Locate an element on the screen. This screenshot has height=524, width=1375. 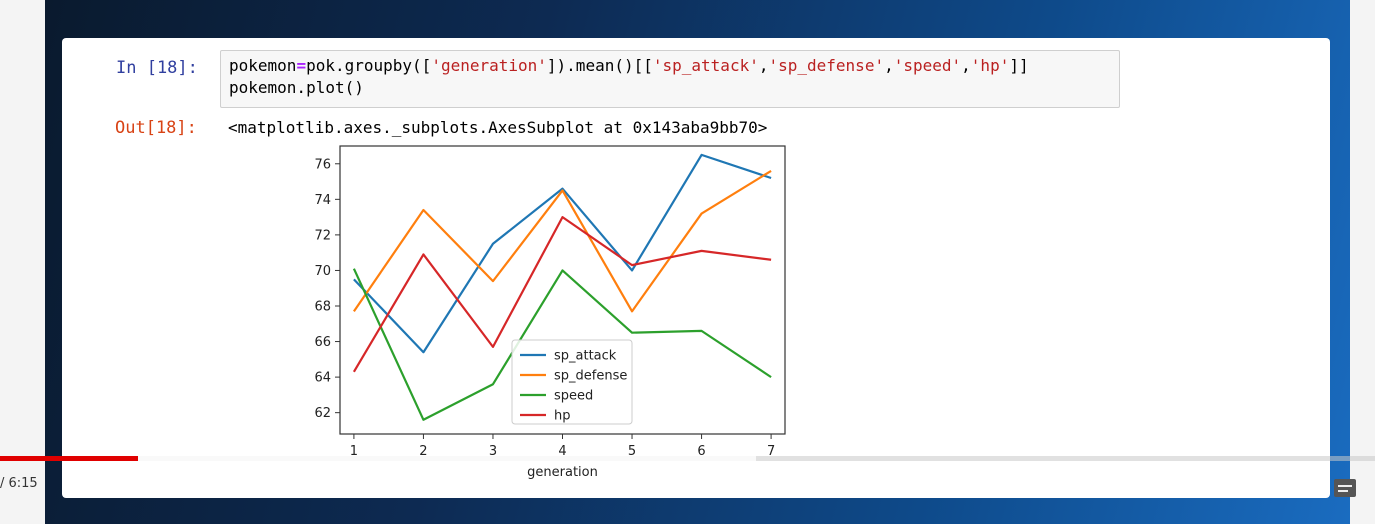
y-tick-label: 66 is located at coordinates (322, 342).